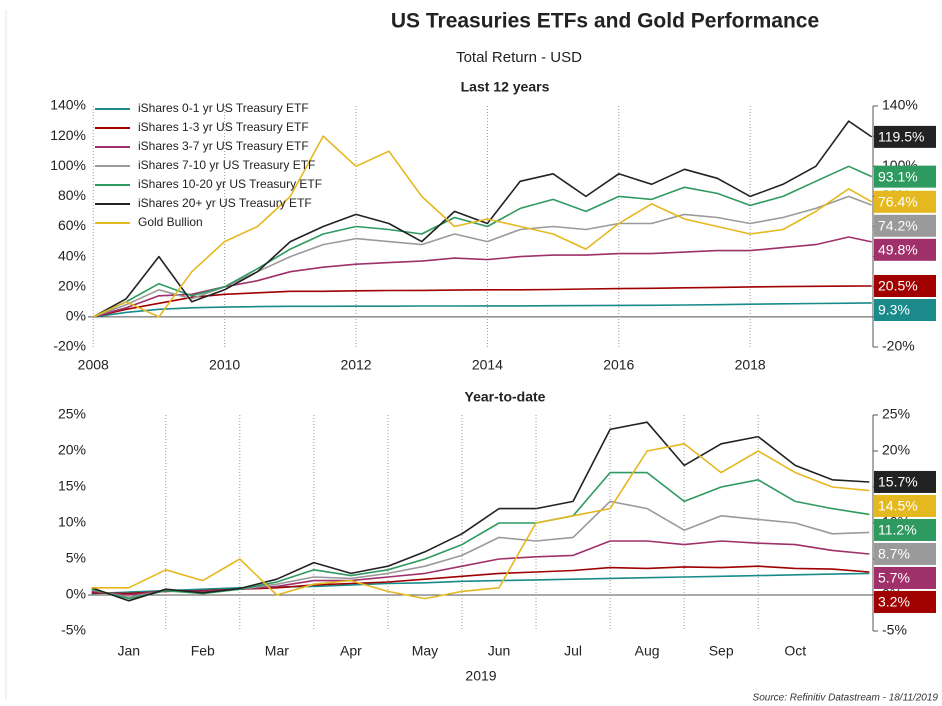  What do you see at coordinates (898, 346) in the screenshot?
I see `y2-tick-label: -20%` at bounding box center [898, 346].